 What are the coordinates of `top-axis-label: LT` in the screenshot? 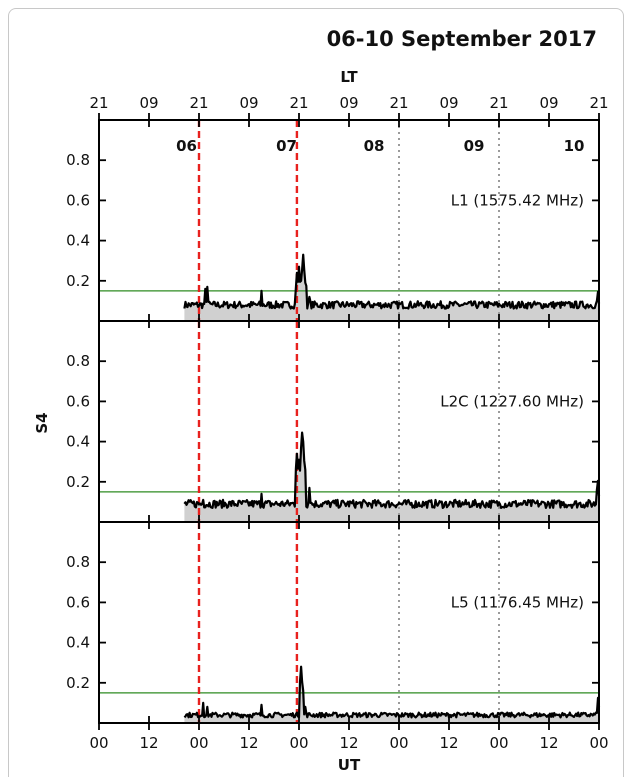 It's located at (349, 77).